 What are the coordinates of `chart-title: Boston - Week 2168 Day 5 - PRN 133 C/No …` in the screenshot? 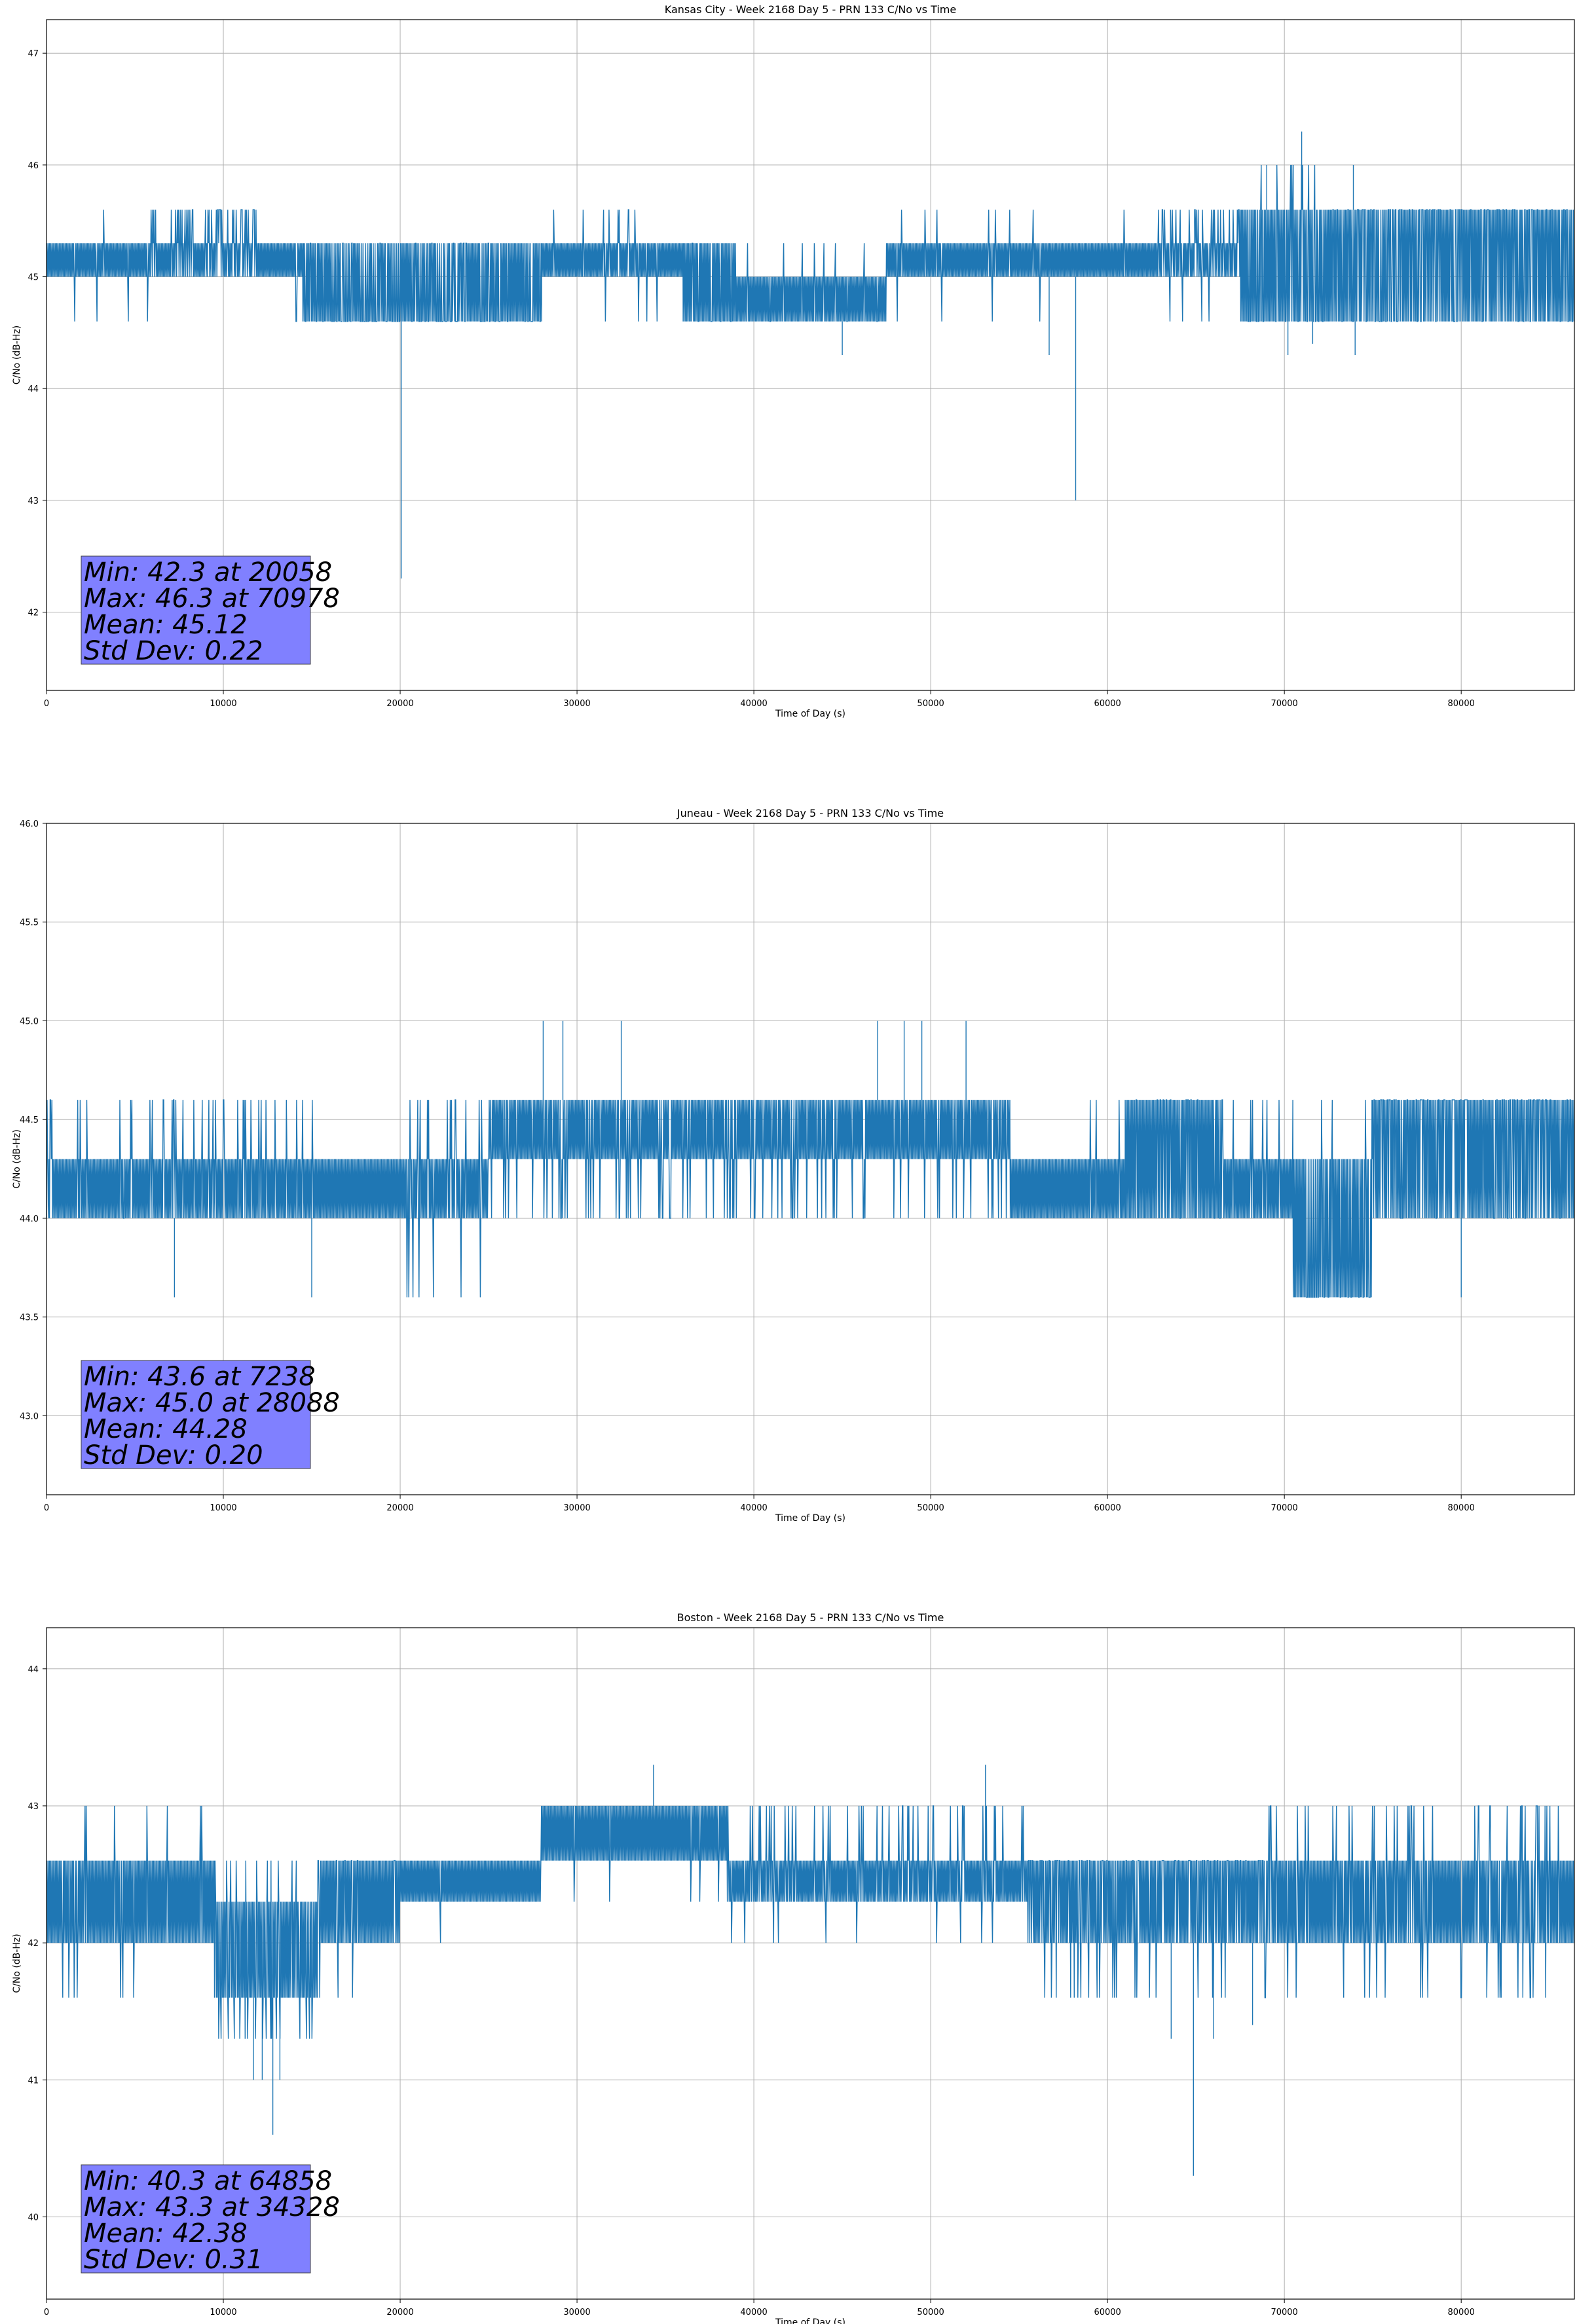 It's located at (810, 1617).